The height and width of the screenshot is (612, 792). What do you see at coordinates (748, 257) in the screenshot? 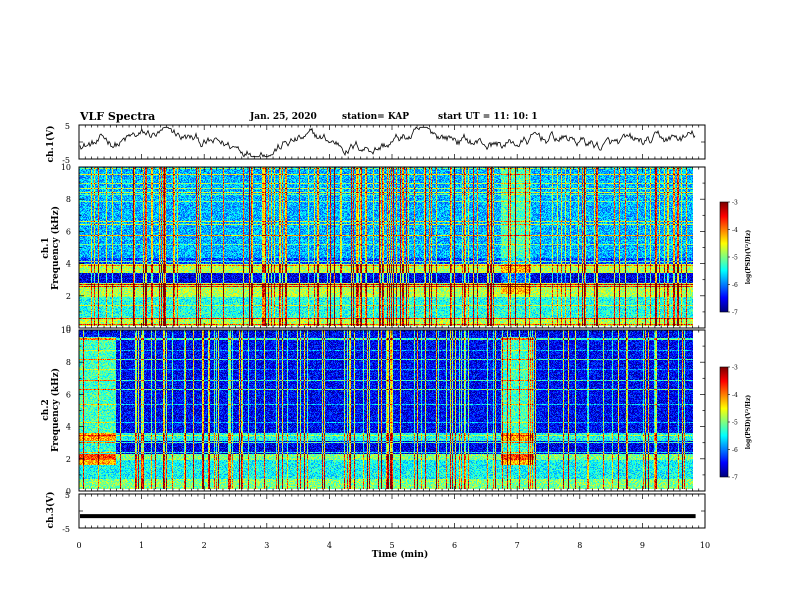
I see `ch1-colorbar-label: log(PSD)(V²/Hz)` at bounding box center [748, 257].